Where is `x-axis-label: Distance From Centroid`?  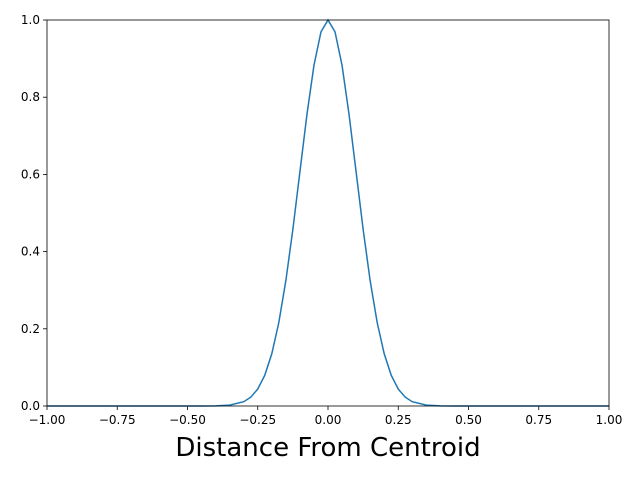
x-axis-label: Distance From Centroid is located at coordinates (327, 448).